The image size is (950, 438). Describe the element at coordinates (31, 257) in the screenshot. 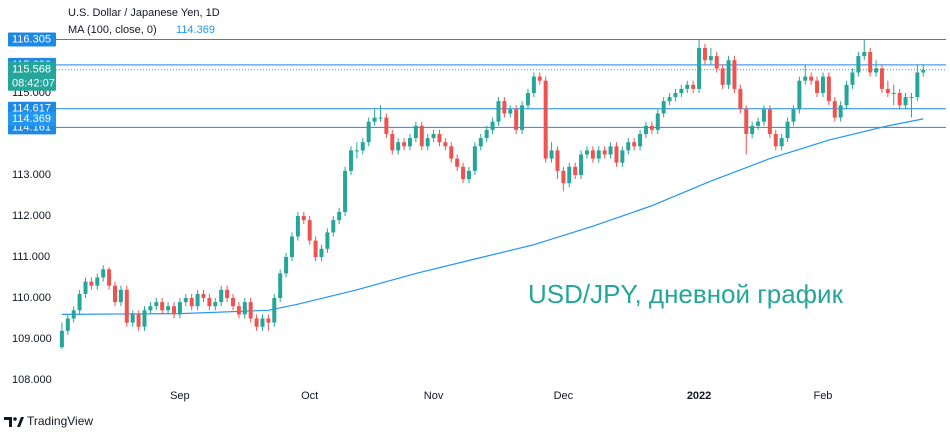

I see `y-tick-label: 111.000` at that location.